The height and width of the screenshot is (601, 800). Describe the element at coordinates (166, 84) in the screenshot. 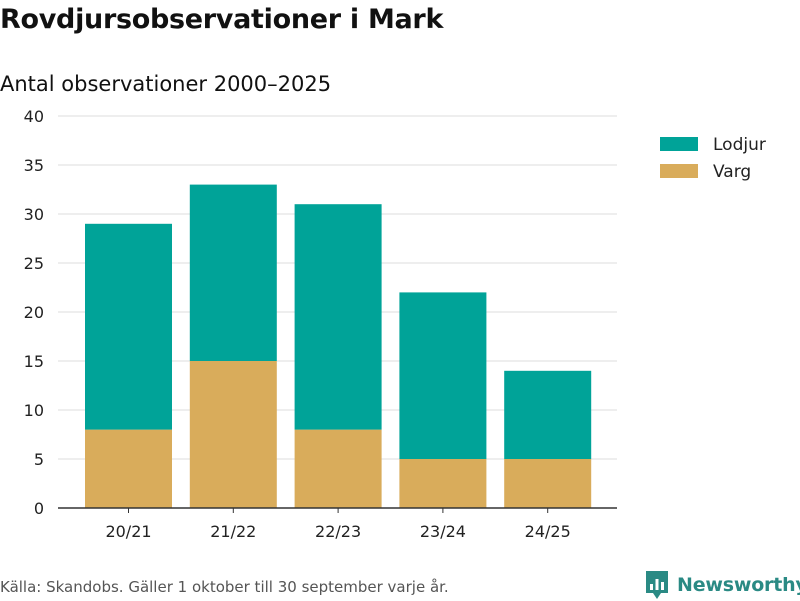

I see `chart-subtitle: Antal observationer 2000–2025` at that location.